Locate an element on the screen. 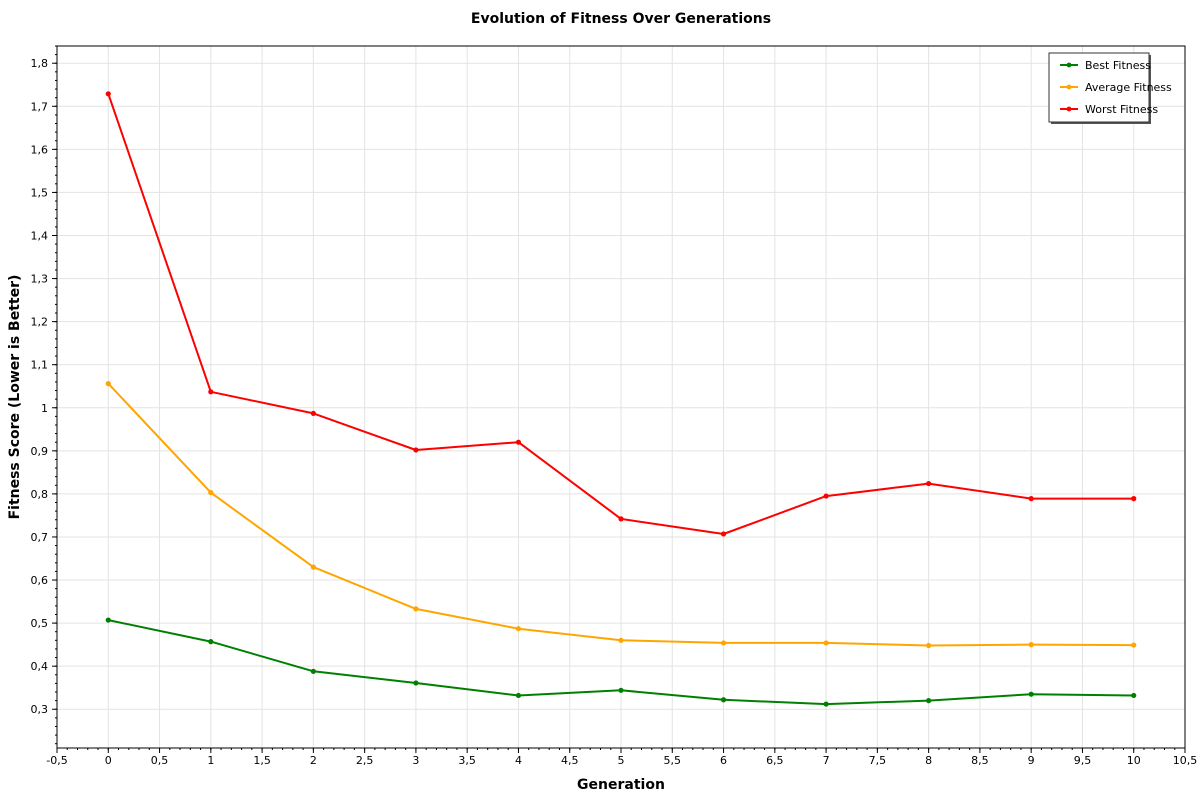 The image size is (1200, 804). average-fitness-legend-marker is located at coordinates (1069, 87).